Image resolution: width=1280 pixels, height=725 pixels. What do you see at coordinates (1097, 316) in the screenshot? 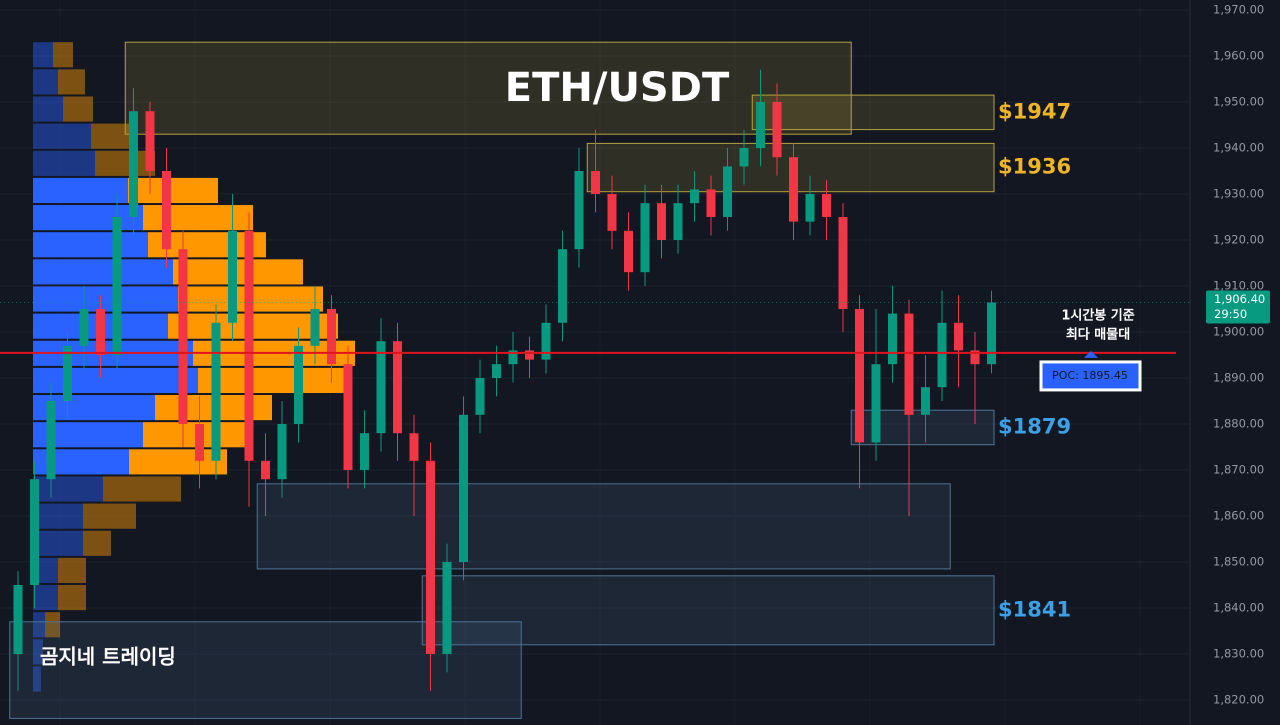
I see `poc-note: 1시간봉 기준` at bounding box center [1097, 316].